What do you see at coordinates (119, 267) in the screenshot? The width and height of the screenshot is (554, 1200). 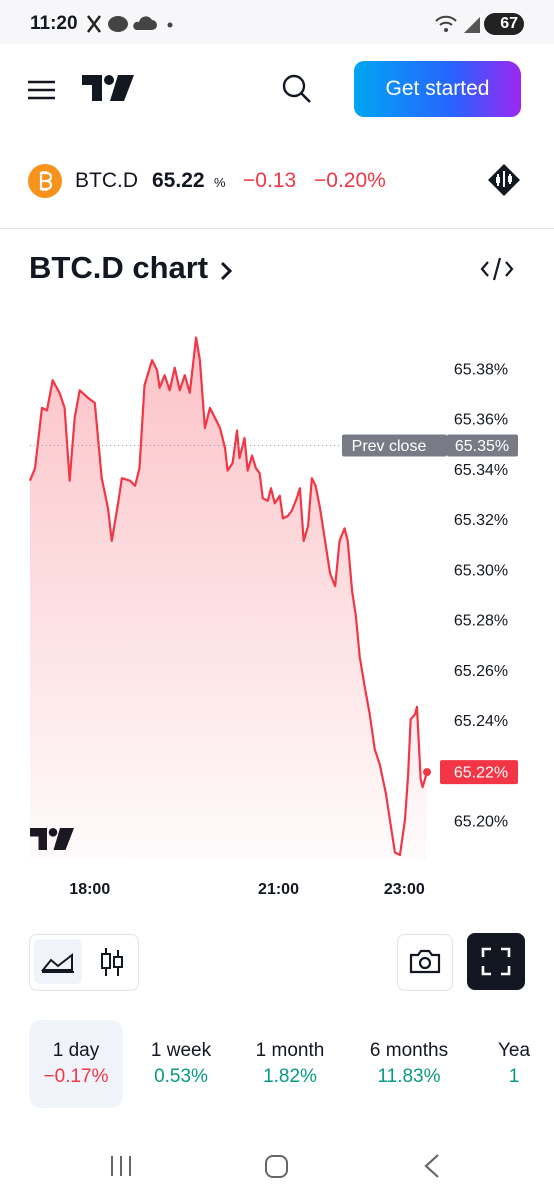 I see `chart-section-title: BTC.D chart` at bounding box center [119, 267].